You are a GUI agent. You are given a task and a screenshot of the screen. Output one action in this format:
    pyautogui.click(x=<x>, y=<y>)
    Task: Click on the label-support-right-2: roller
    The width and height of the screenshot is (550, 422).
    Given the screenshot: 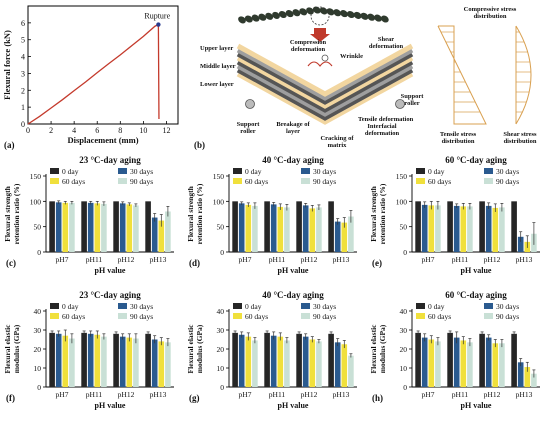 What is the action you would take?
    pyautogui.click(x=412, y=103)
    